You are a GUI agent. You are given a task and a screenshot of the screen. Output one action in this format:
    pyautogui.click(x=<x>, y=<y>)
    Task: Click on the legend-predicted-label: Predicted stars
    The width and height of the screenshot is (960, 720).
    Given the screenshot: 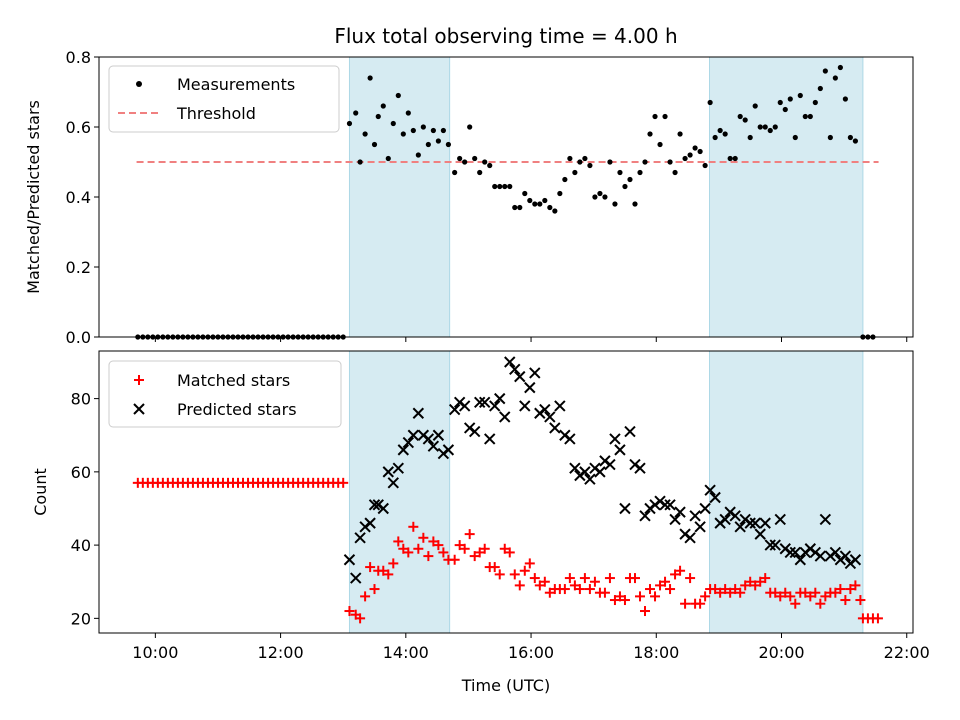 What is the action you would take?
    pyautogui.click(x=237, y=409)
    